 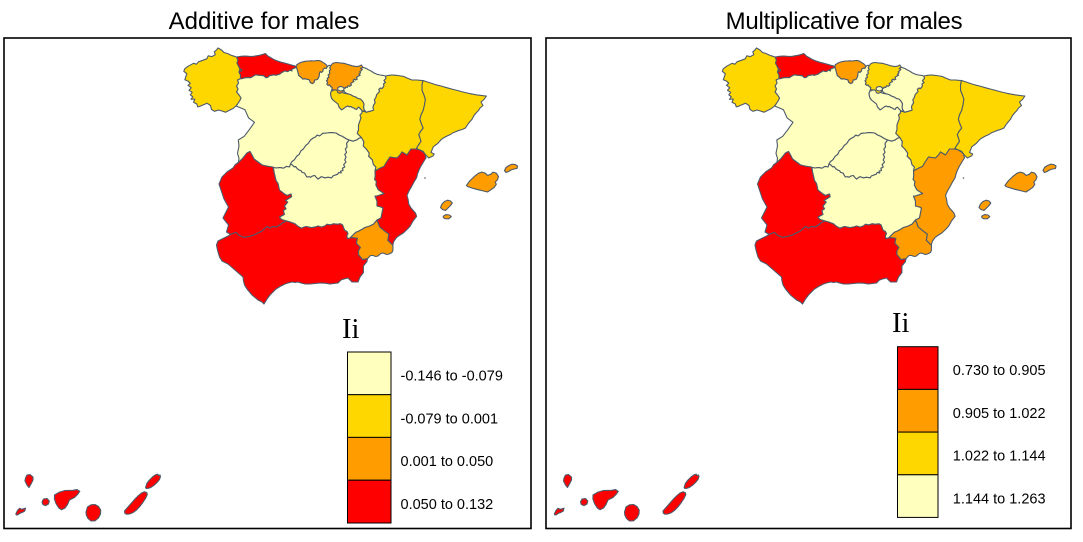 What do you see at coordinates (447, 505) in the screenshot?
I see `svg-text: 0.050 to 0.132` at bounding box center [447, 505].